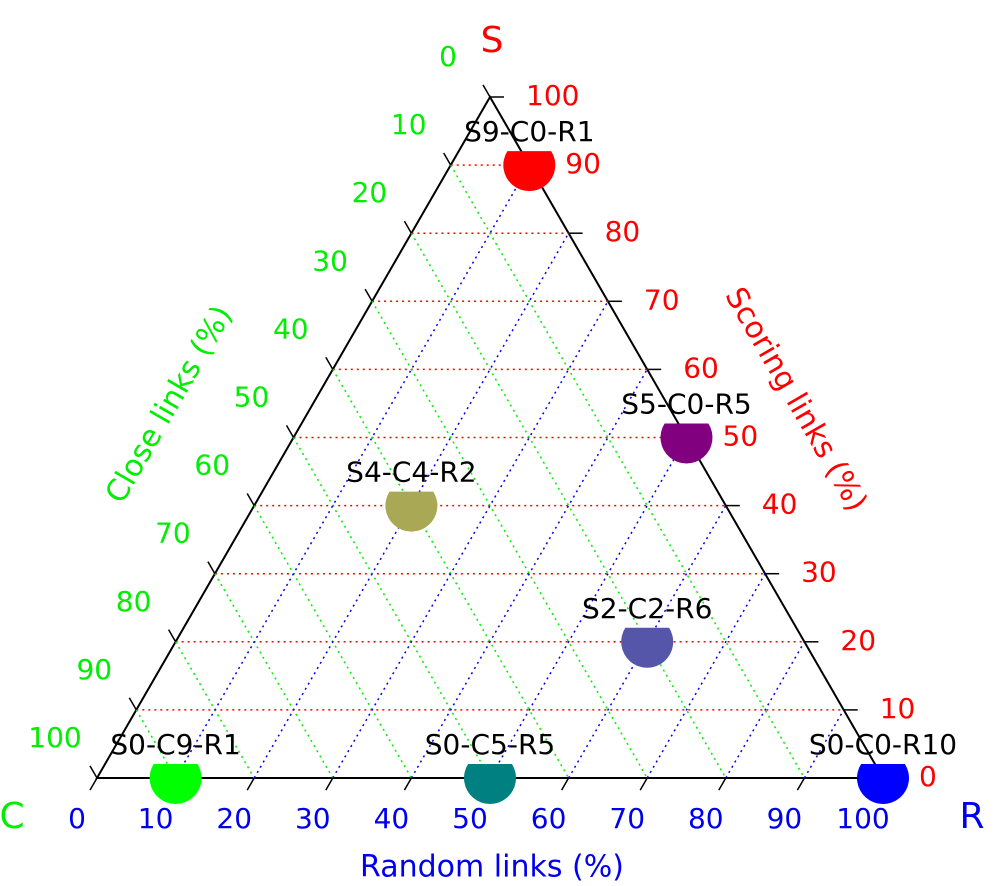 This screenshot has width=996, height=886. What do you see at coordinates (492, 40) in the screenshot?
I see `vertex-label: S` at bounding box center [492, 40].